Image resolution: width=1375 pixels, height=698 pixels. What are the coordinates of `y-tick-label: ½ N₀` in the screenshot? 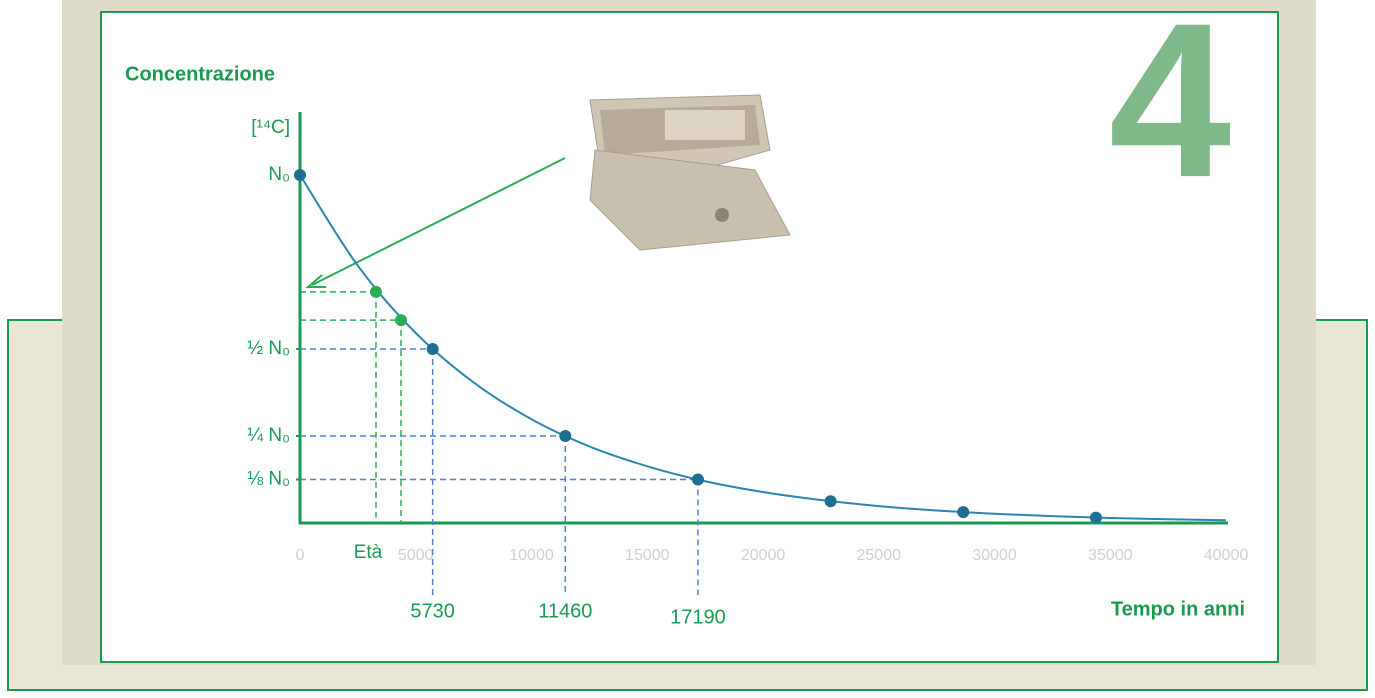 It's located at (268, 348).